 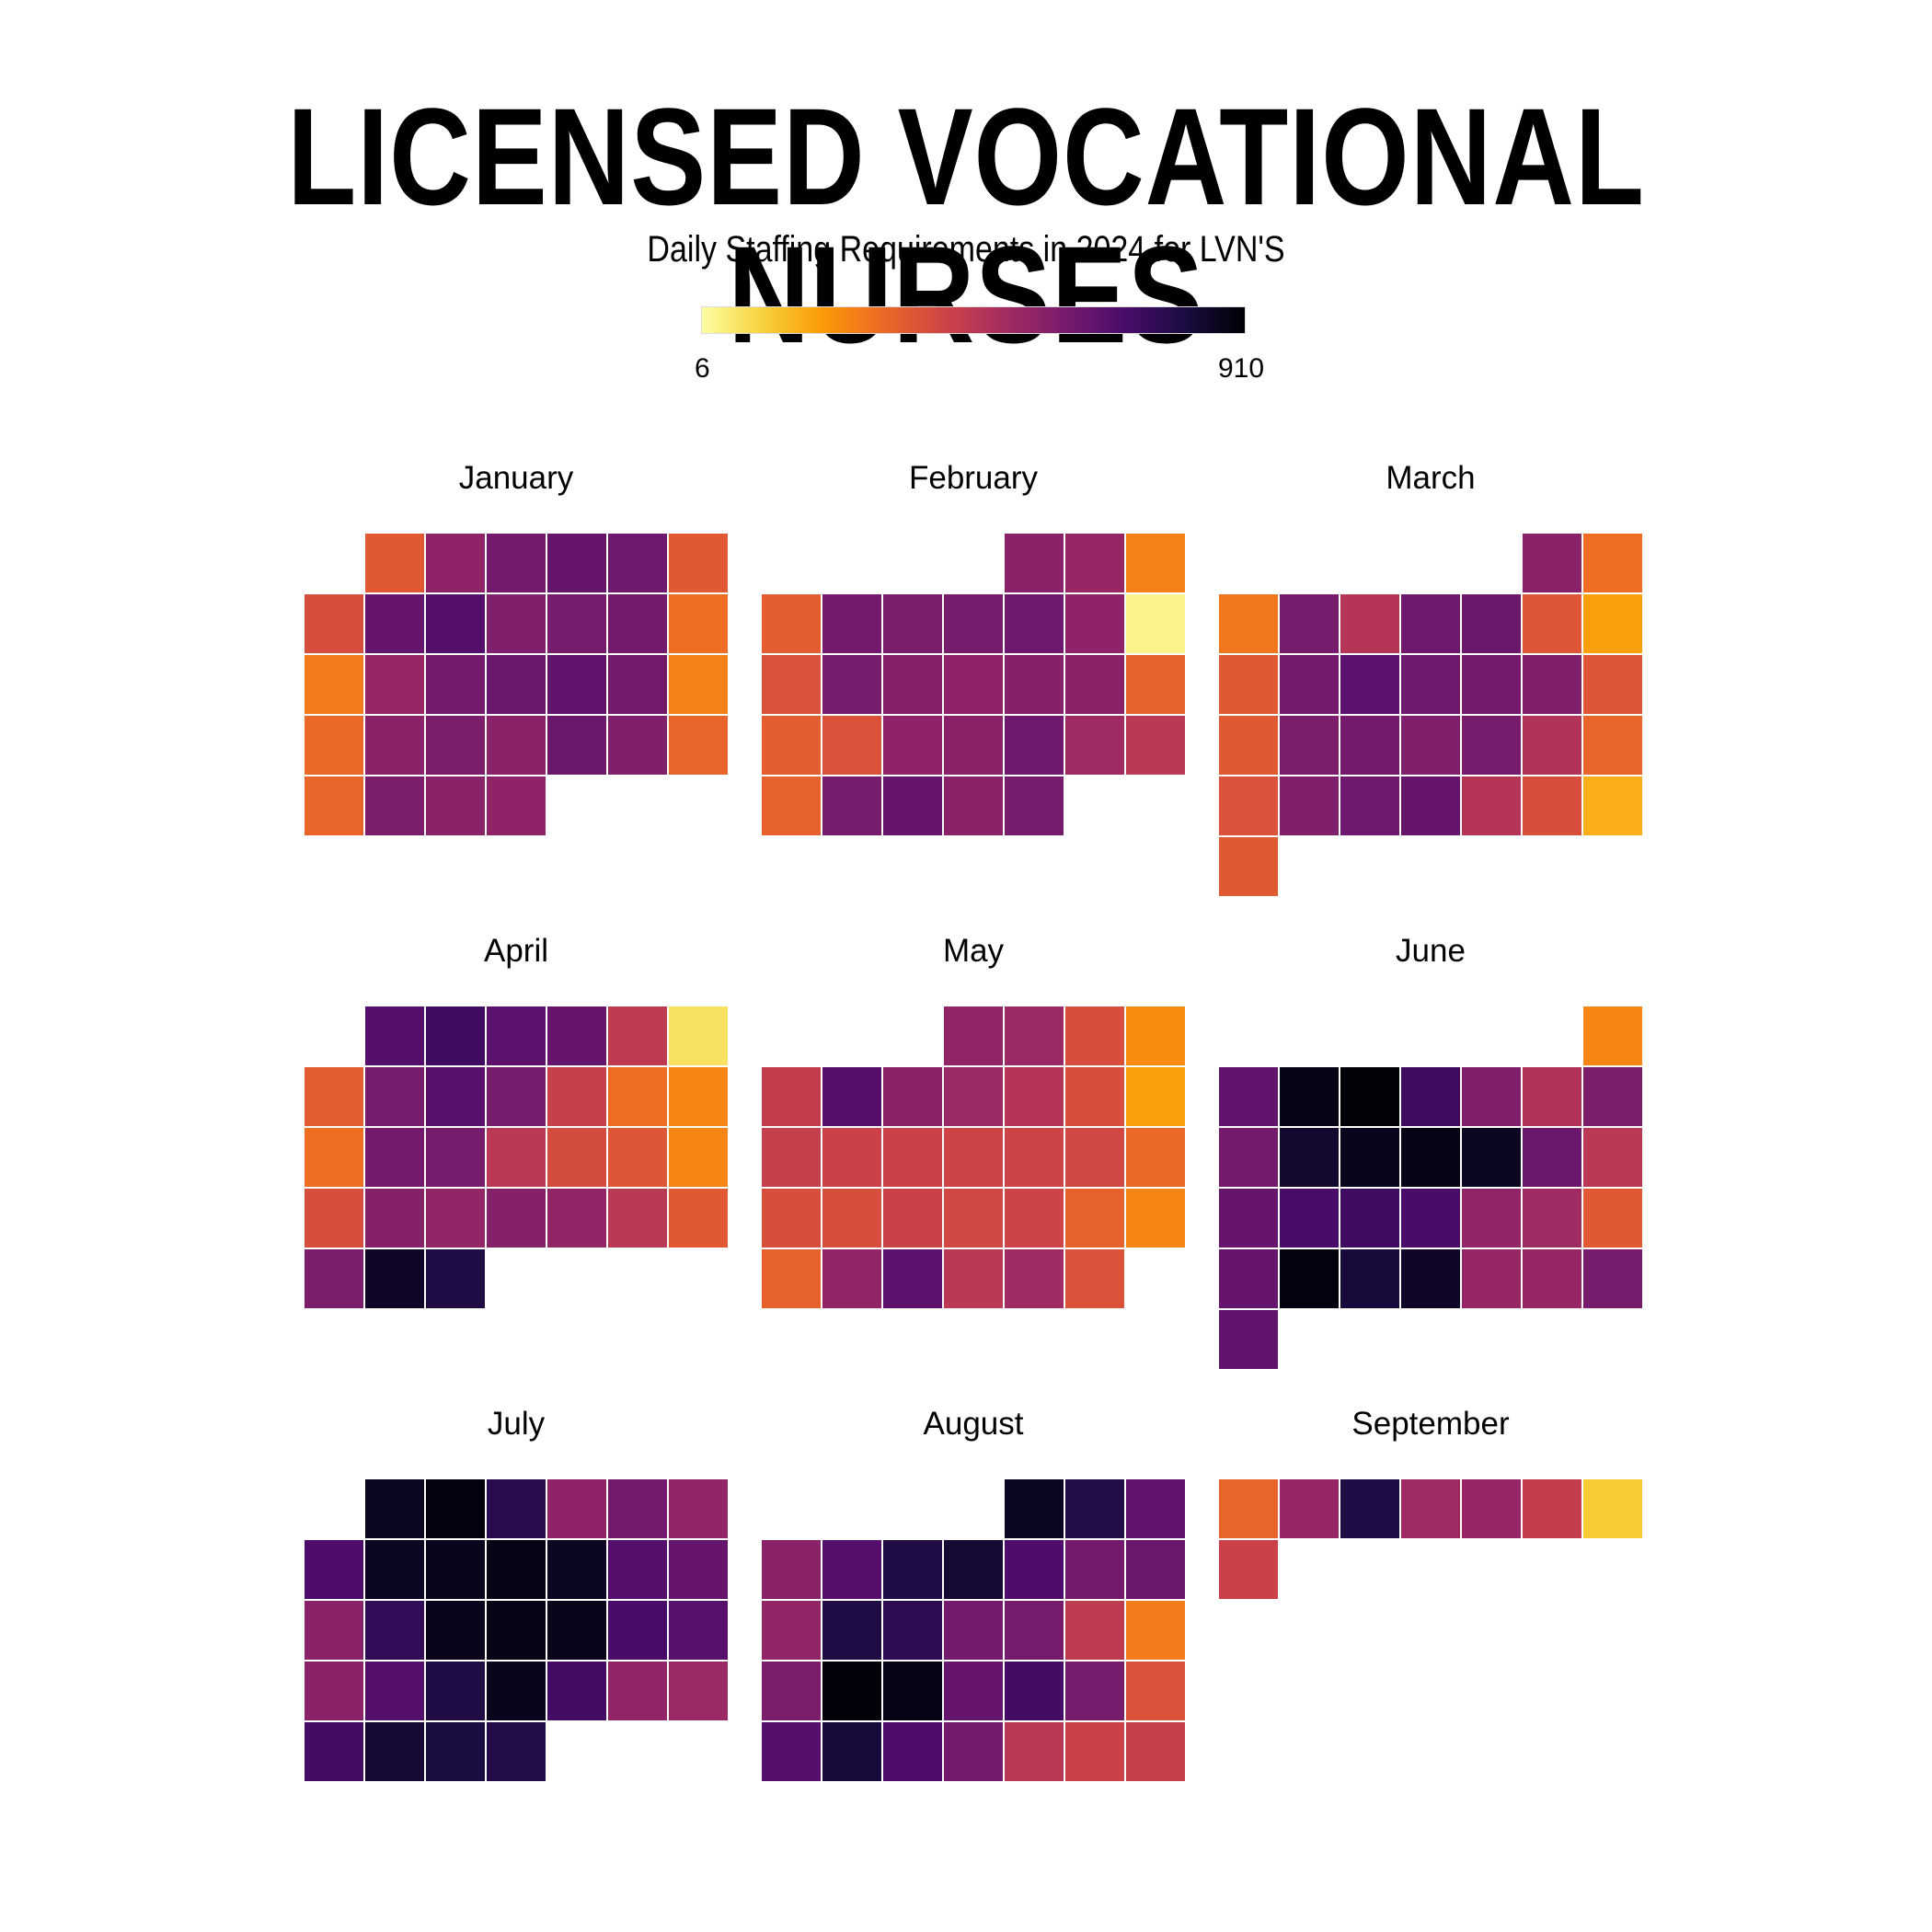 What do you see at coordinates (966, 225) in the screenshot?
I see `chart-title: LICENSED VOCATIONAL NURSES` at bounding box center [966, 225].